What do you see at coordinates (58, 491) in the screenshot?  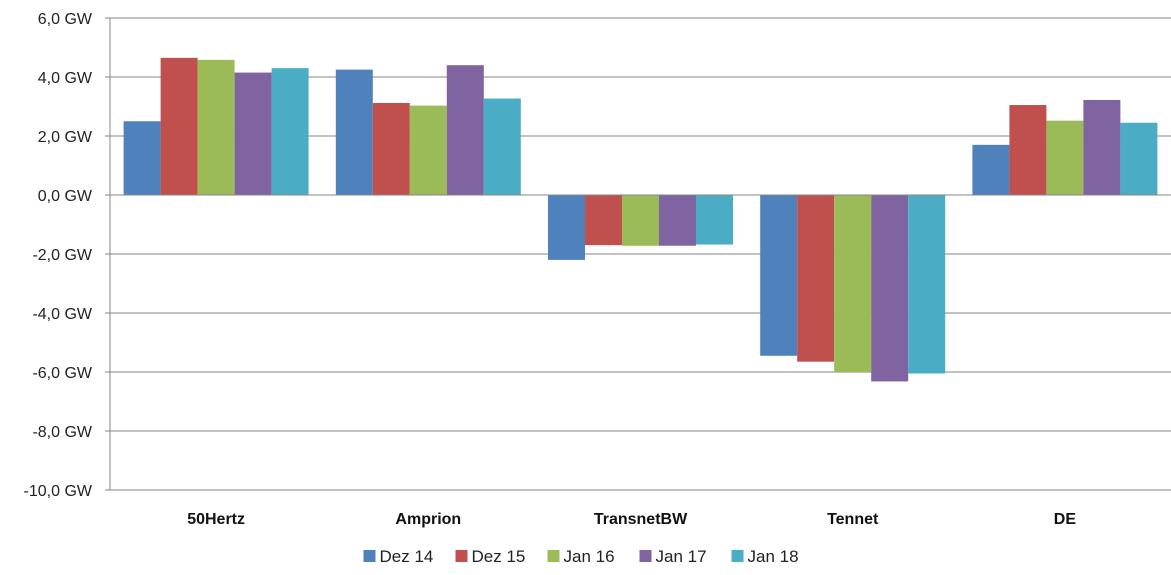 I see `y-tick-label: -10,0 GW` at bounding box center [58, 491].